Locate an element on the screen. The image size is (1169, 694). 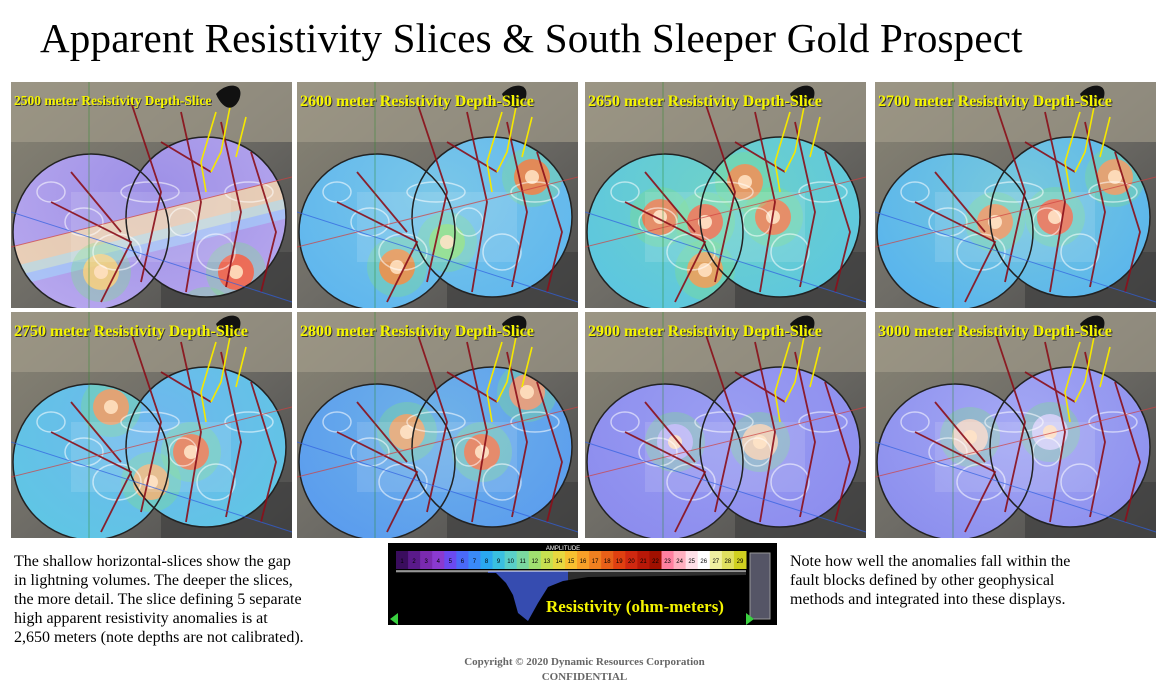
color-scale-tick: 28 is located at coordinates (728, 562).